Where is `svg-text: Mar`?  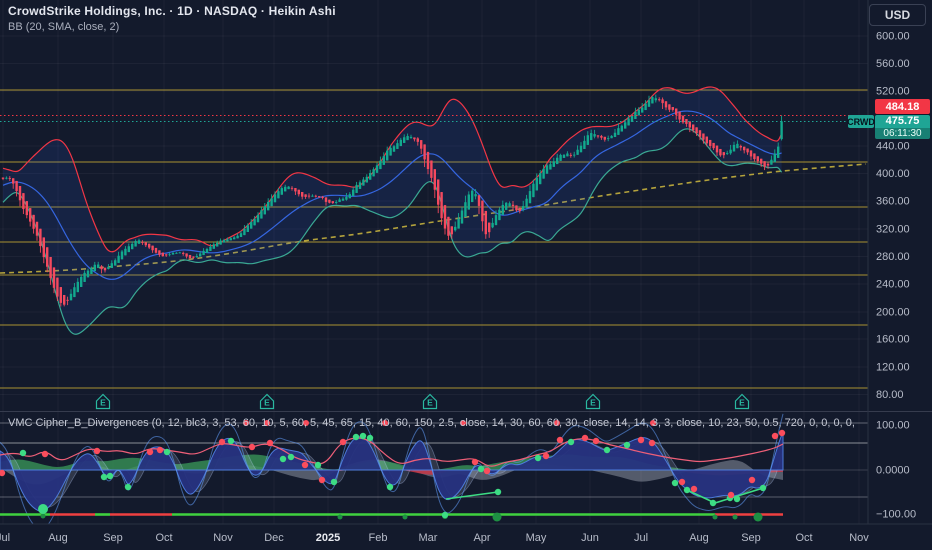 svg-text: Mar is located at coordinates (428, 538).